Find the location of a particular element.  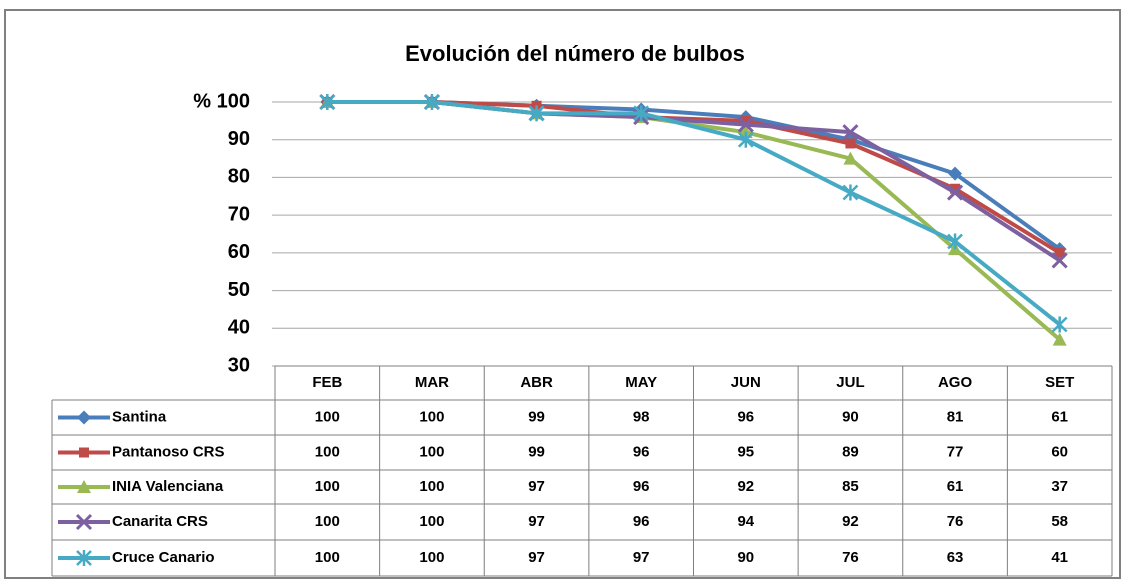

legend-label: Pantanoso CRS is located at coordinates (168, 451).